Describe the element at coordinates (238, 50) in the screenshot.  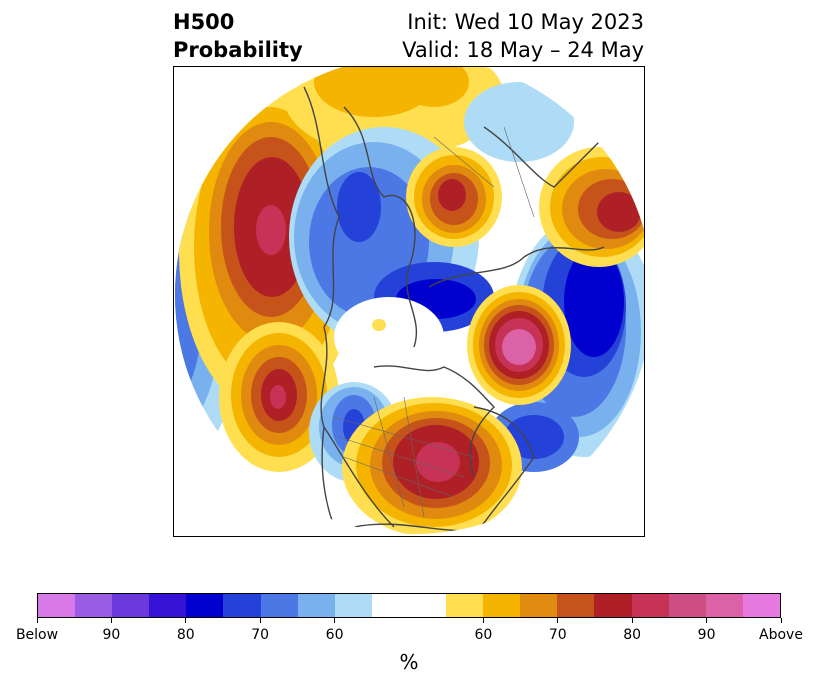
I see `title-type: Probability` at that location.